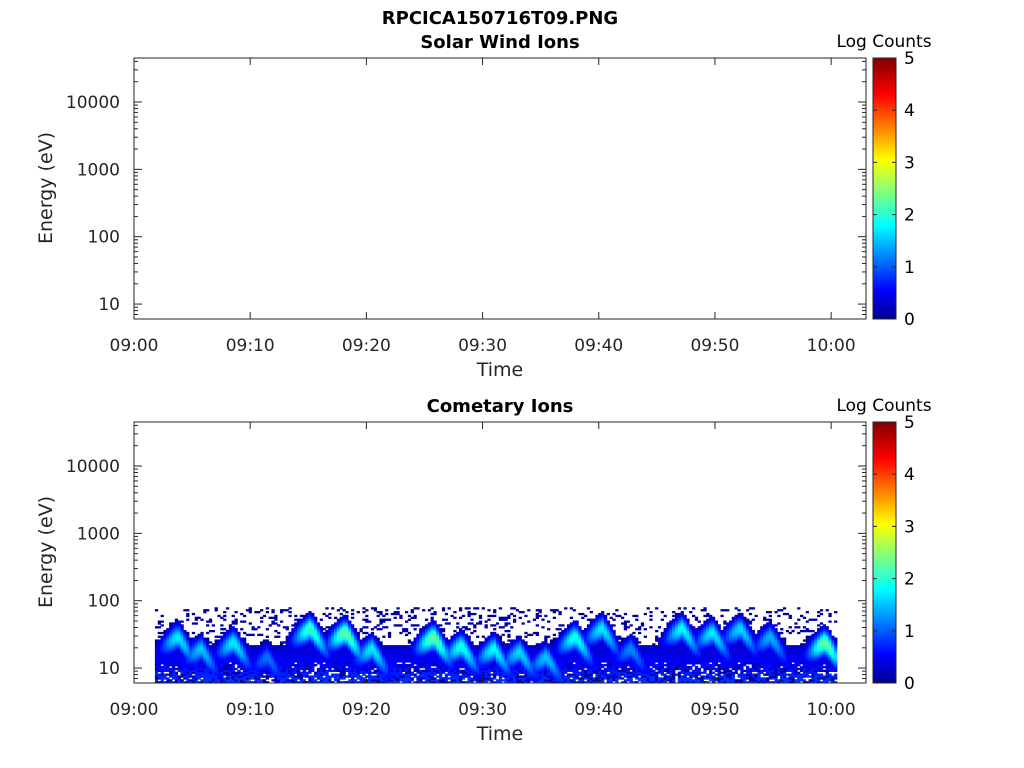 The width and height of the screenshot is (1024, 768). I want to click on x-tick-label: 09:50, so click(714, 346).